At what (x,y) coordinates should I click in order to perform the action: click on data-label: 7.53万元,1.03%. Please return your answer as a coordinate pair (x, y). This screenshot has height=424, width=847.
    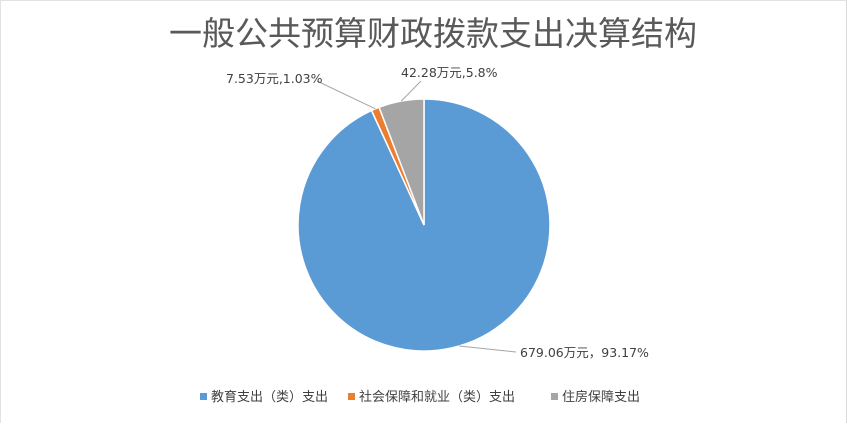
    Looking at the image, I should click on (274, 78).